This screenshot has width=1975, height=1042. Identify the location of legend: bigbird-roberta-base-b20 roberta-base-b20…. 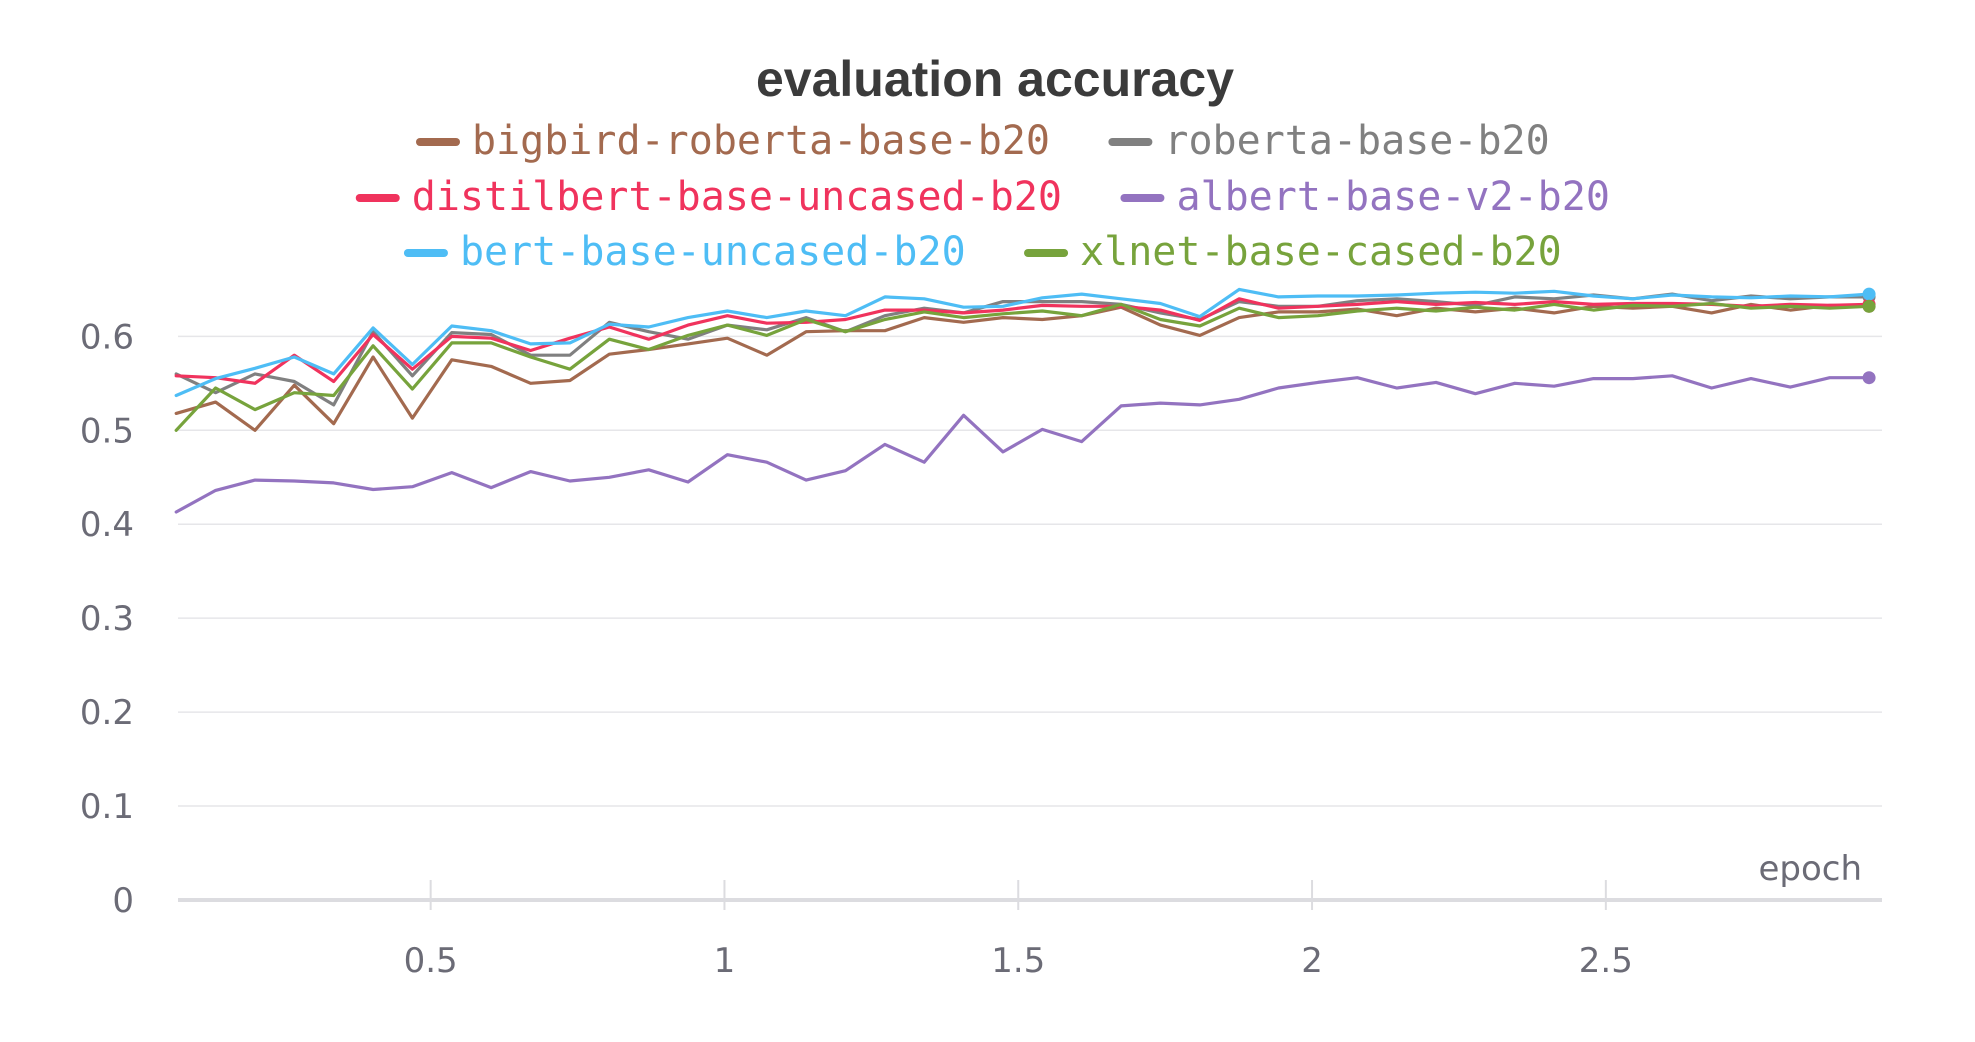
(982, 196).